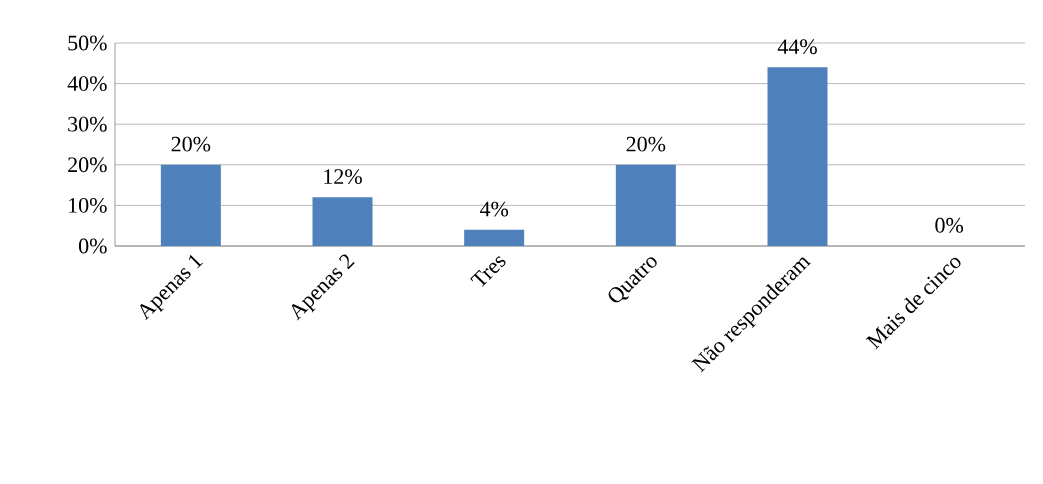 The width and height of the screenshot is (1043, 484). Describe the element at coordinates (87, 43) in the screenshot. I see `y-tick-label: 50%` at that location.